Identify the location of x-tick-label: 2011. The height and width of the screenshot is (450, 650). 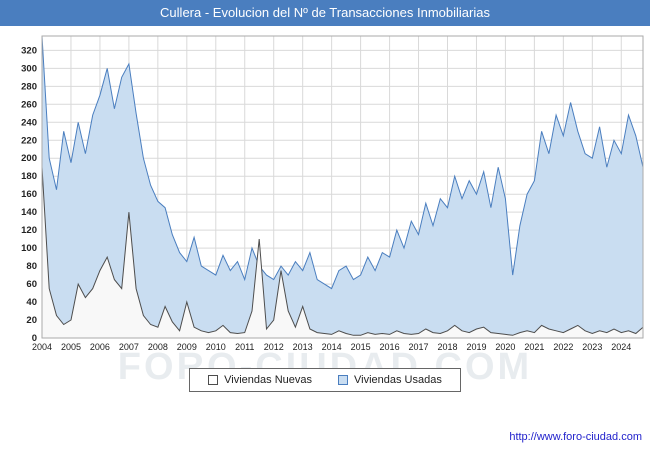
(244, 347).